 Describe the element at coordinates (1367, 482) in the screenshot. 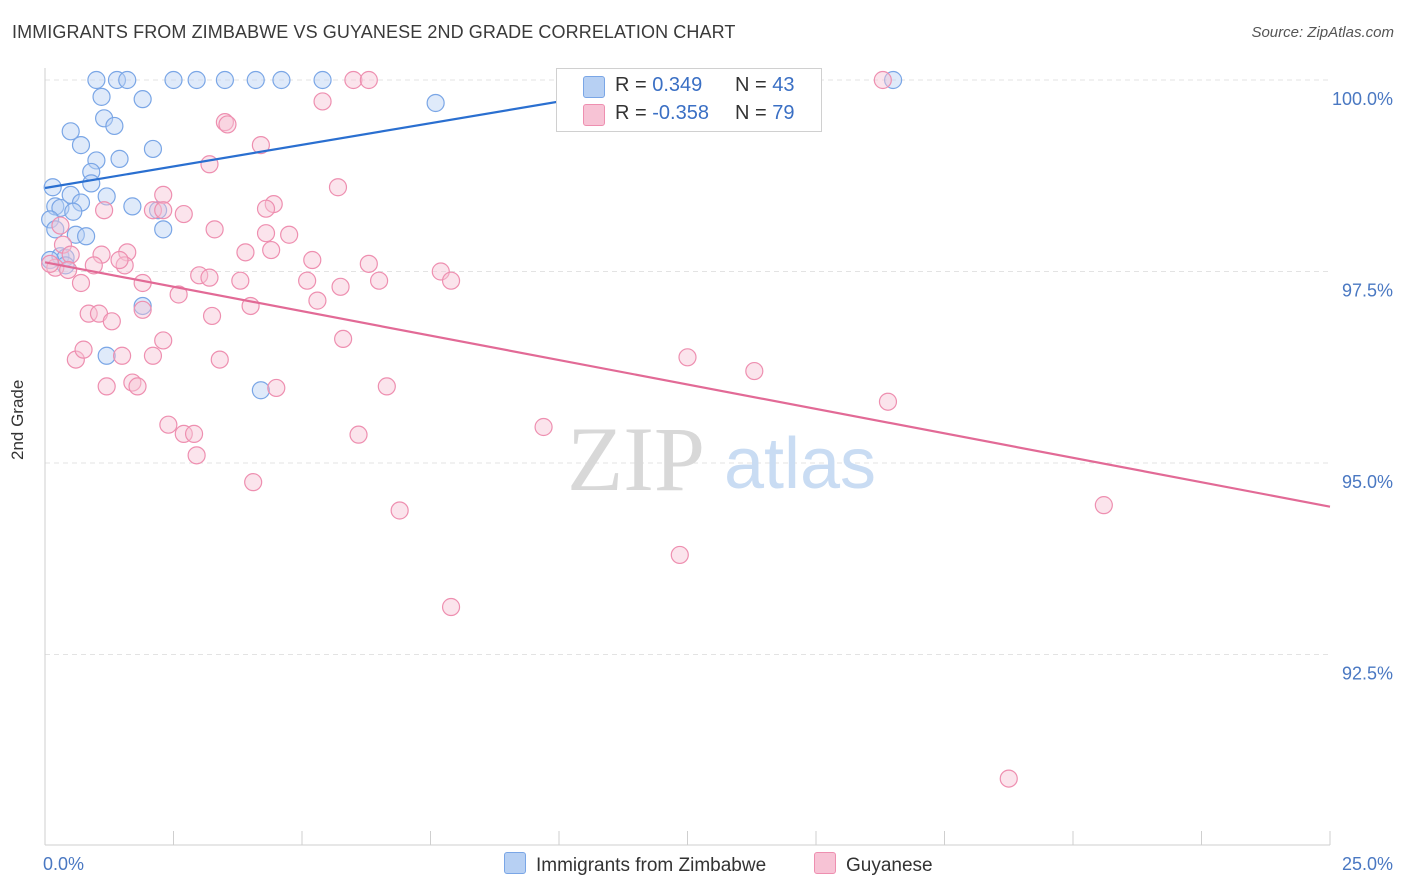

I see `y-tick-label: 95.0%` at that location.